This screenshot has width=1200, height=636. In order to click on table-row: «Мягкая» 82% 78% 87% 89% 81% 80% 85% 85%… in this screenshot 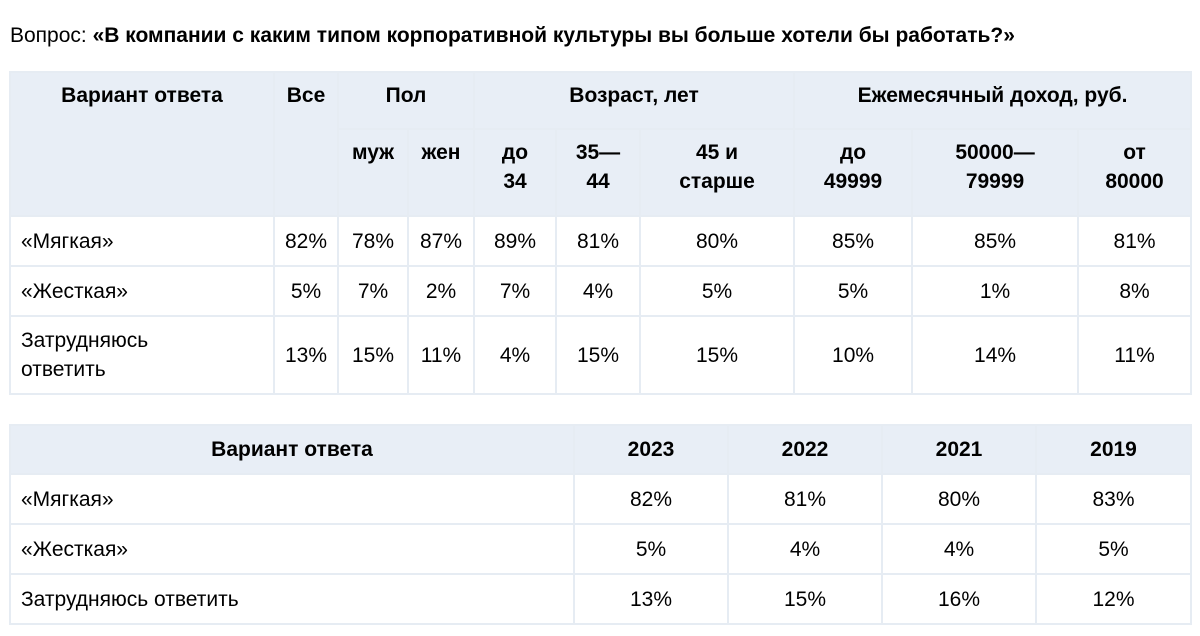, I will do `click(601, 241)`.